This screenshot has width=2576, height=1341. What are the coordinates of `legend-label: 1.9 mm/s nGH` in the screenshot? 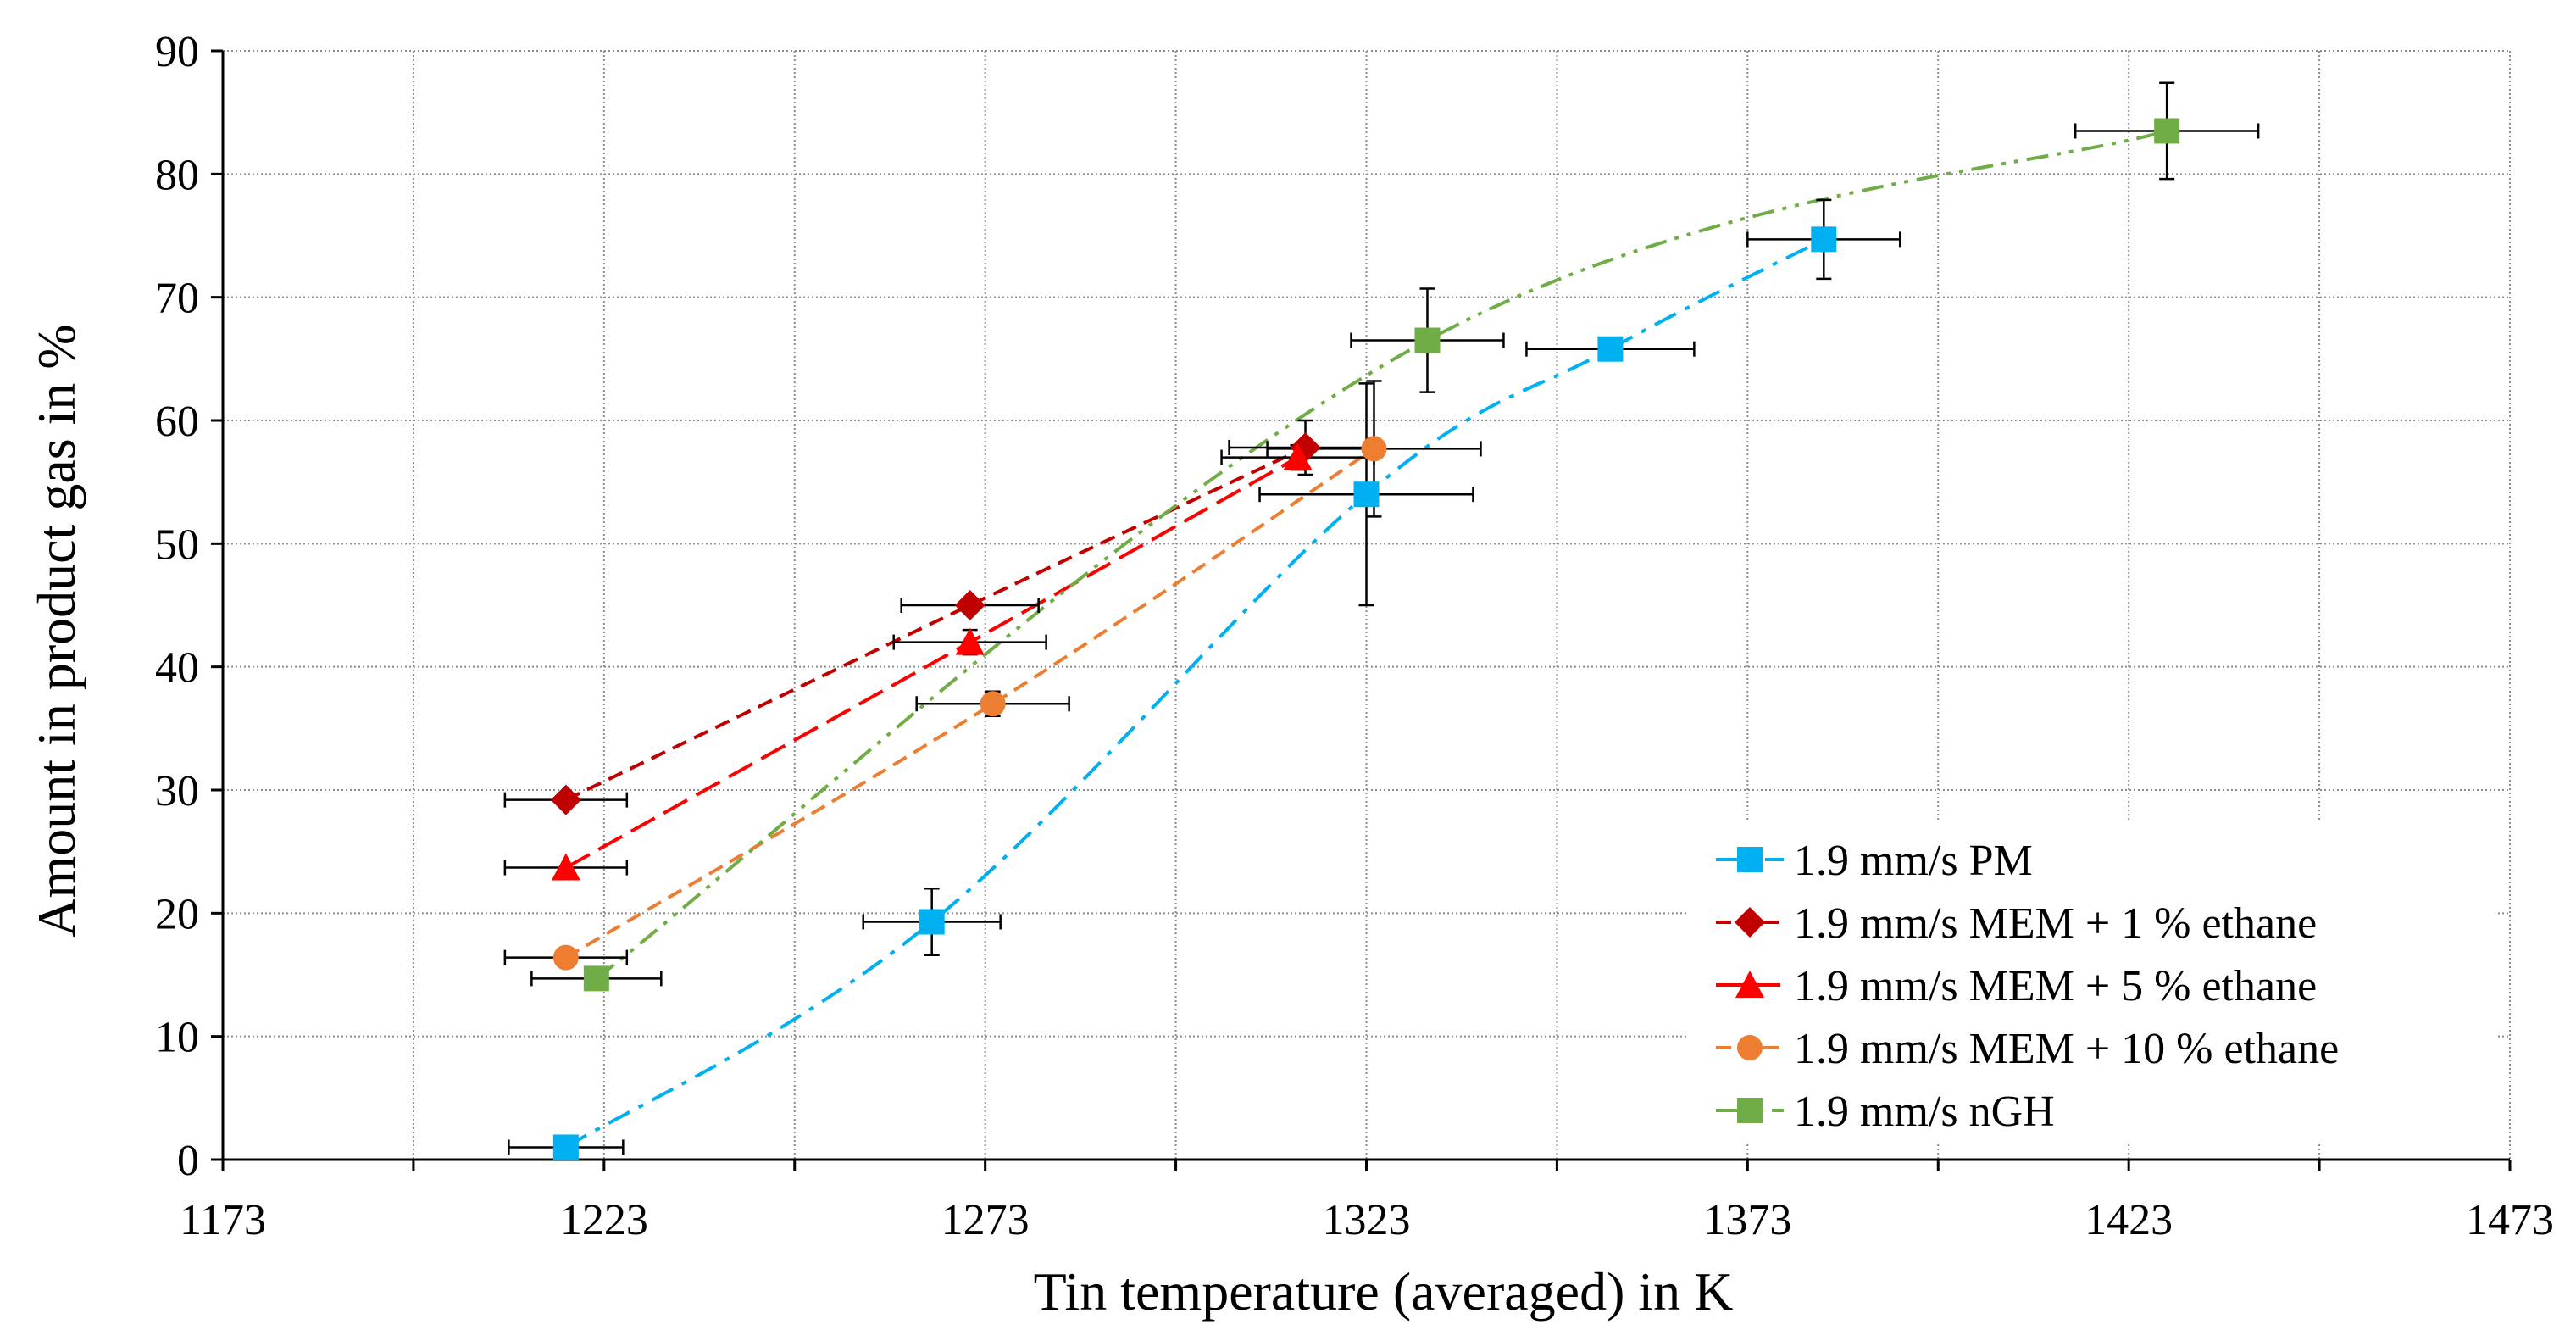 It's located at (1924, 1112).